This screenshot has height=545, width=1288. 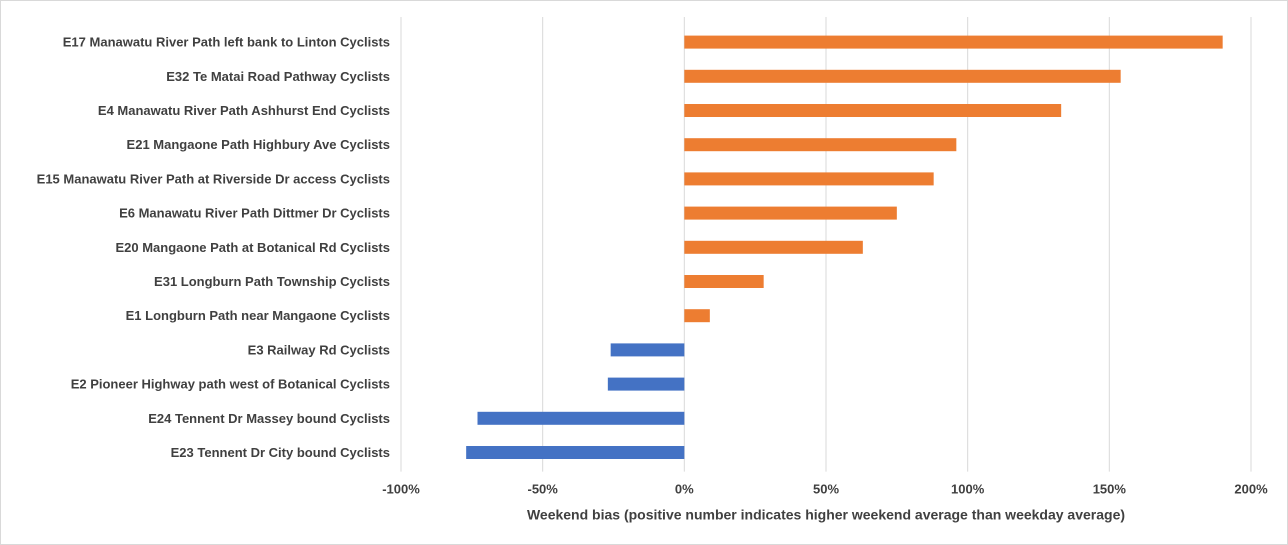 I want to click on category-label: E32 Te Matai Road Pathway Cyclists, so click(x=278, y=76).